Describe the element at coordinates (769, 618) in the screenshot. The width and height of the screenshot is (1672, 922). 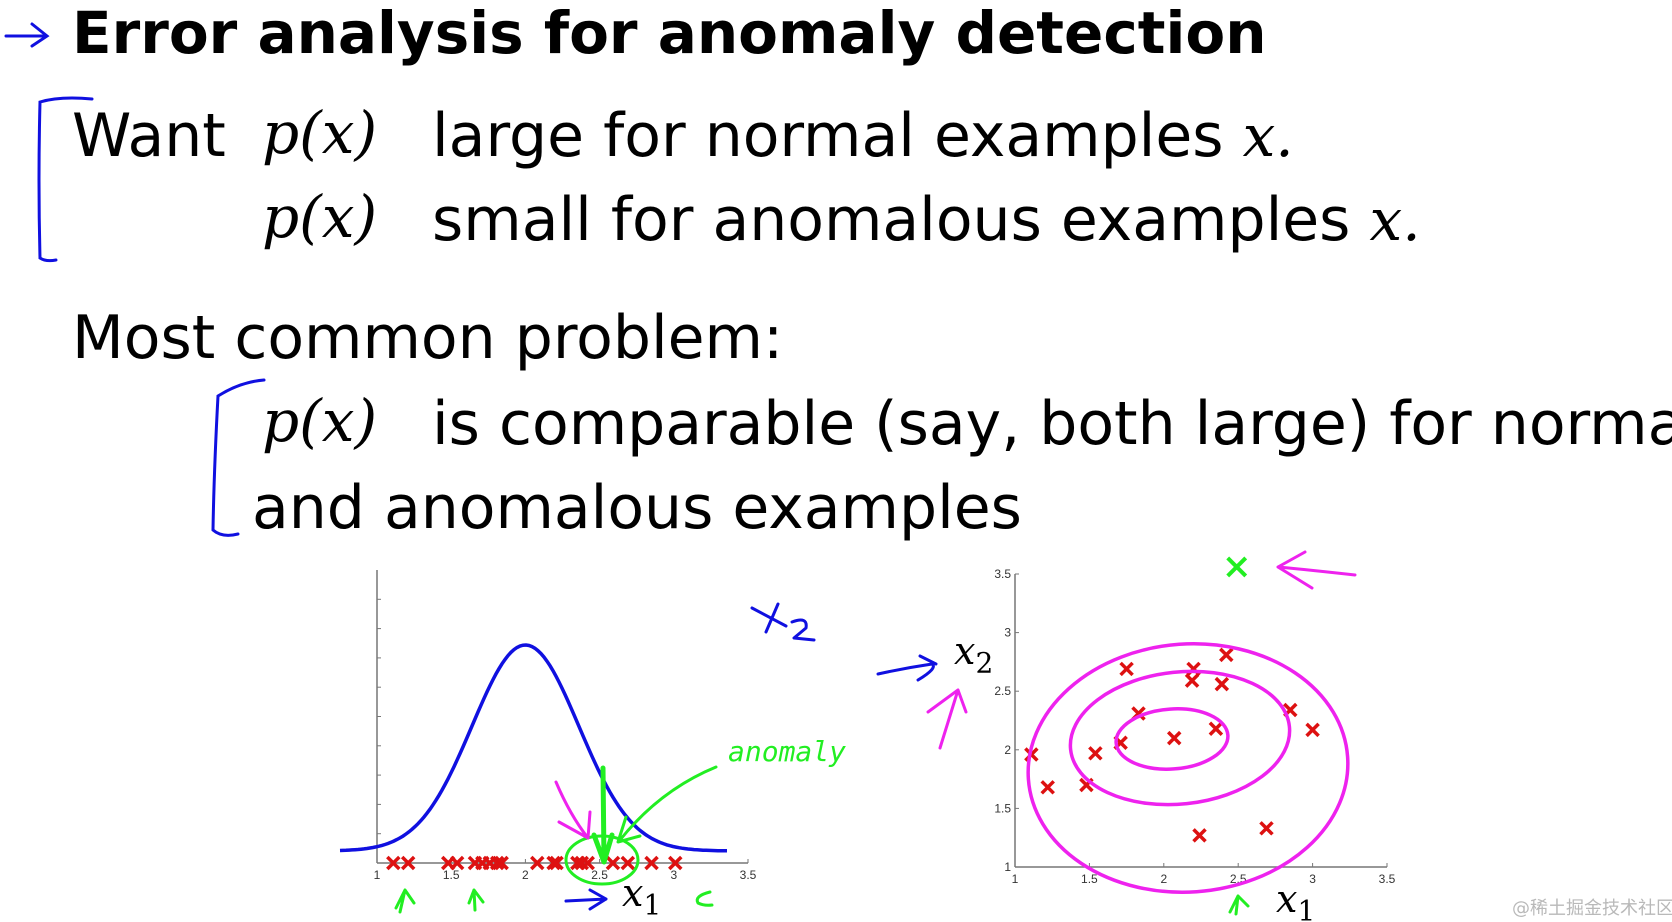
I see `x2-handwritten-mark` at that location.